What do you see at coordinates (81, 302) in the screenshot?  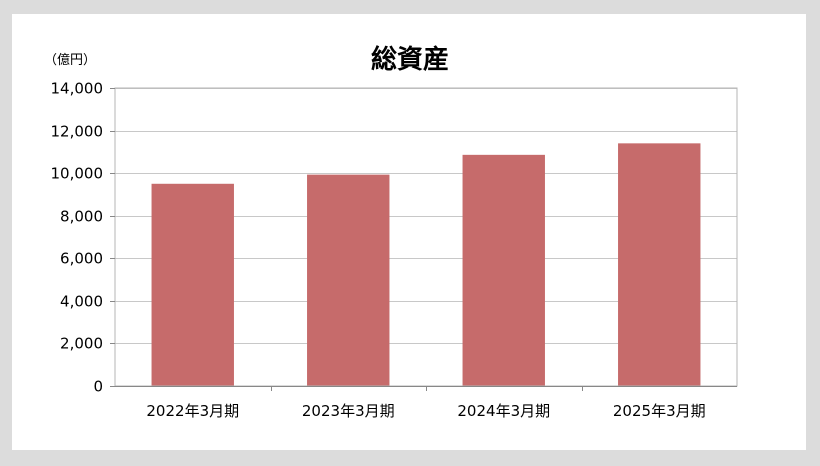 I see `y-tick-label: 4,000` at bounding box center [81, 302].